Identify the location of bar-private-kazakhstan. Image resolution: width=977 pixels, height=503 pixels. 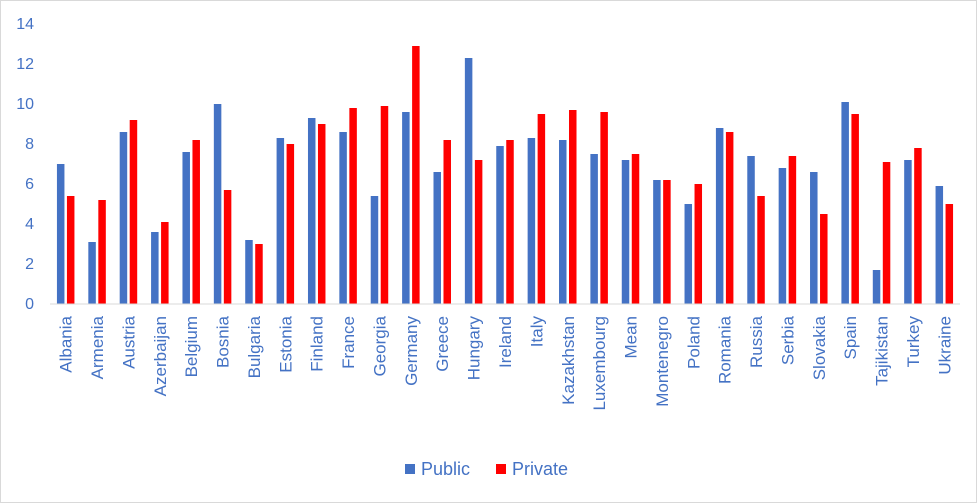
(573, 207).